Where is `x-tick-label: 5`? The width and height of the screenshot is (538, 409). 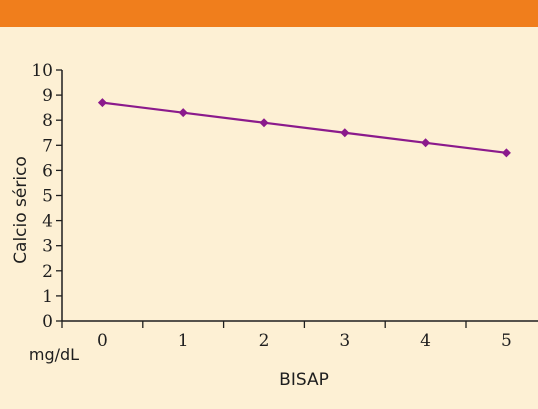 x-tick-label: 5 is located at coordinates (506, 341).